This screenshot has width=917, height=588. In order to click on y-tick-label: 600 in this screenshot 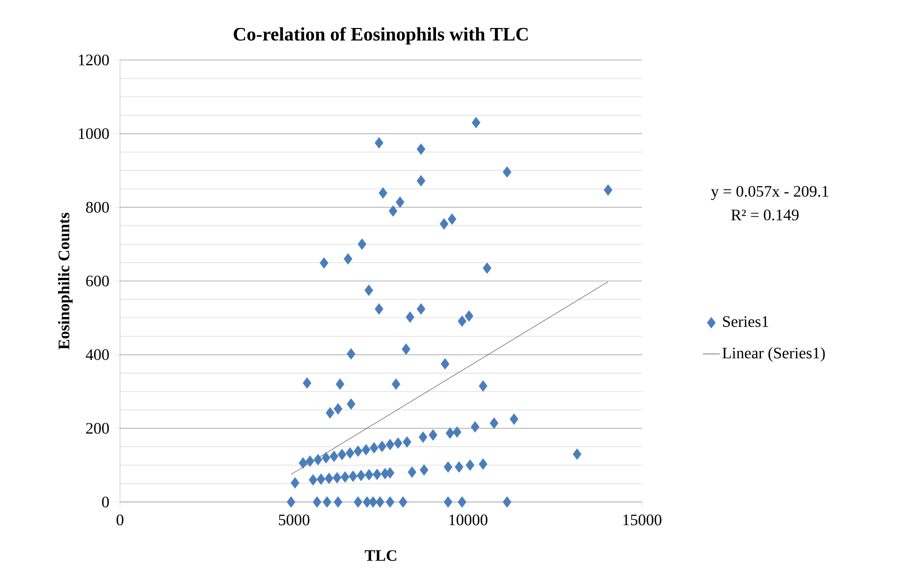, I will do `click(97, 281)`.